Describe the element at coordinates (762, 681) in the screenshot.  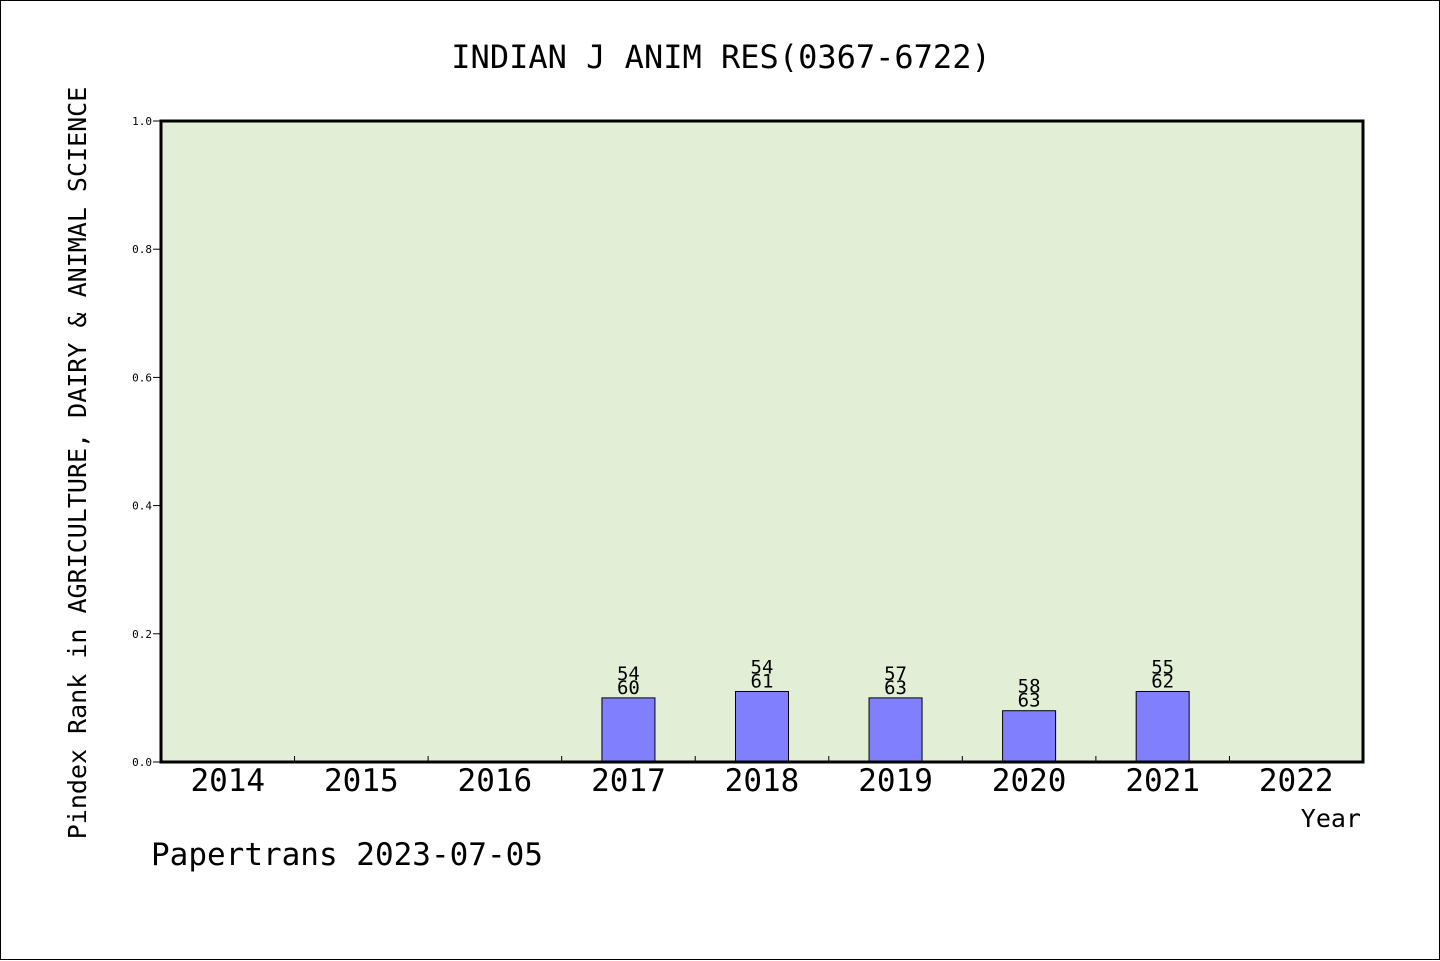
I see `bar-total-label: 61` at that location.